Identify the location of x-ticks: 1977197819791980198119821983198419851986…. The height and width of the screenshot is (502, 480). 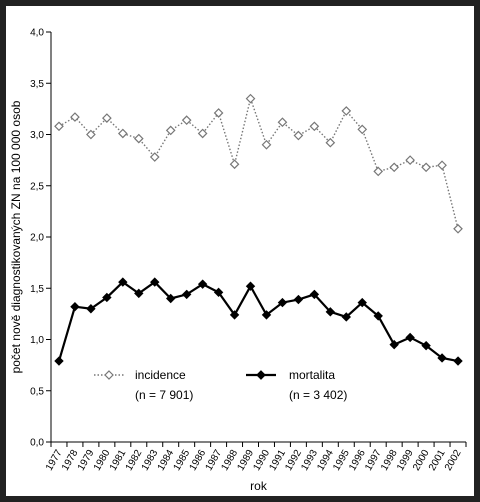
(255, 457).